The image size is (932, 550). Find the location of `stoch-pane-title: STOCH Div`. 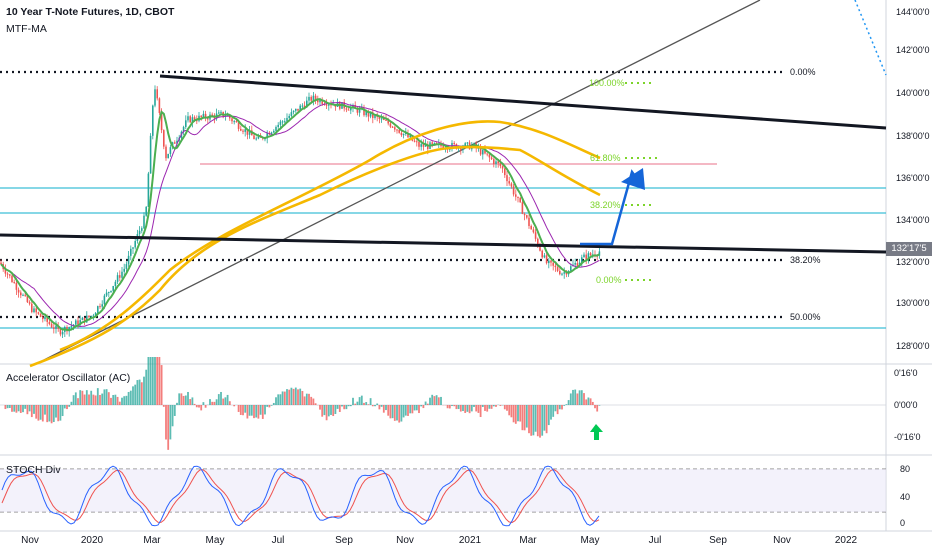

stoch-pane-title: STOCH Div is located at coordinates (33, 470).